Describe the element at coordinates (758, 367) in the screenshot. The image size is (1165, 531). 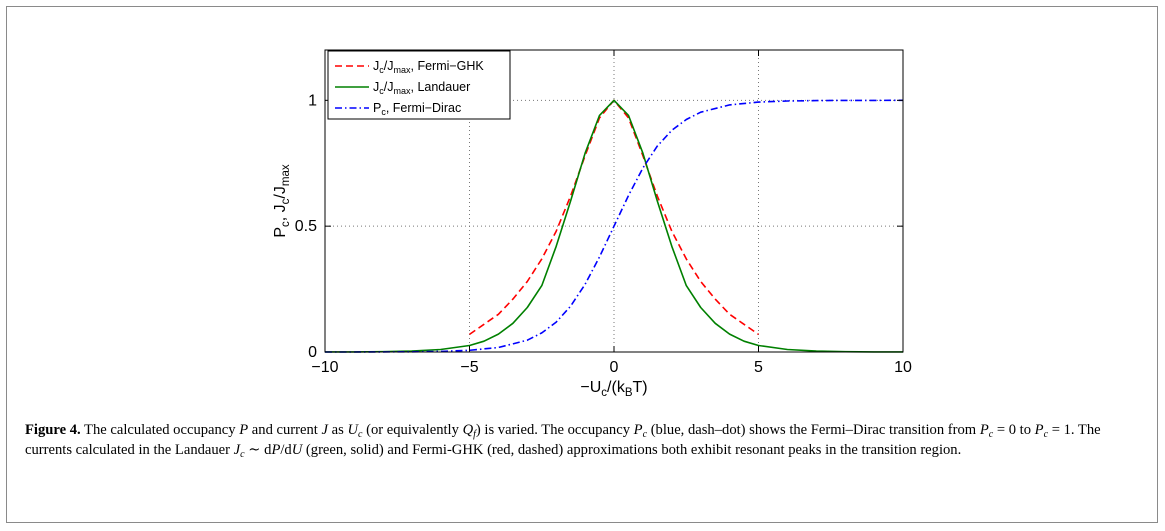
I see `x-tick-label: 5` at that location.